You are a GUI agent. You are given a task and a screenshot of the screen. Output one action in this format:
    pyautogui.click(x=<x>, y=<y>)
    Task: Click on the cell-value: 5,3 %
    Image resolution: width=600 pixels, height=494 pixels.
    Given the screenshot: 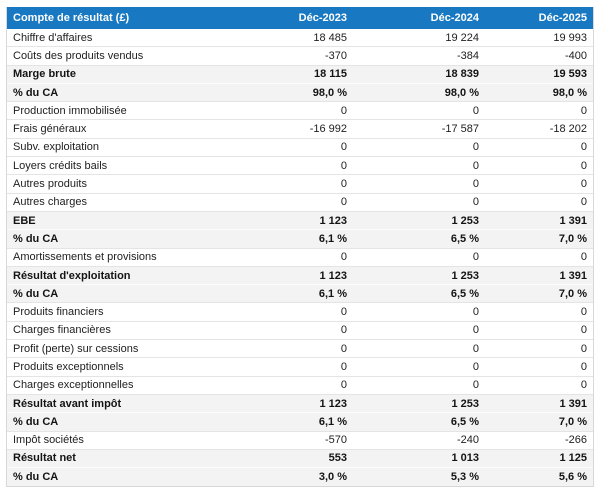 What is the action you would take?
    pyautogui.click(x=419, y=477)
    